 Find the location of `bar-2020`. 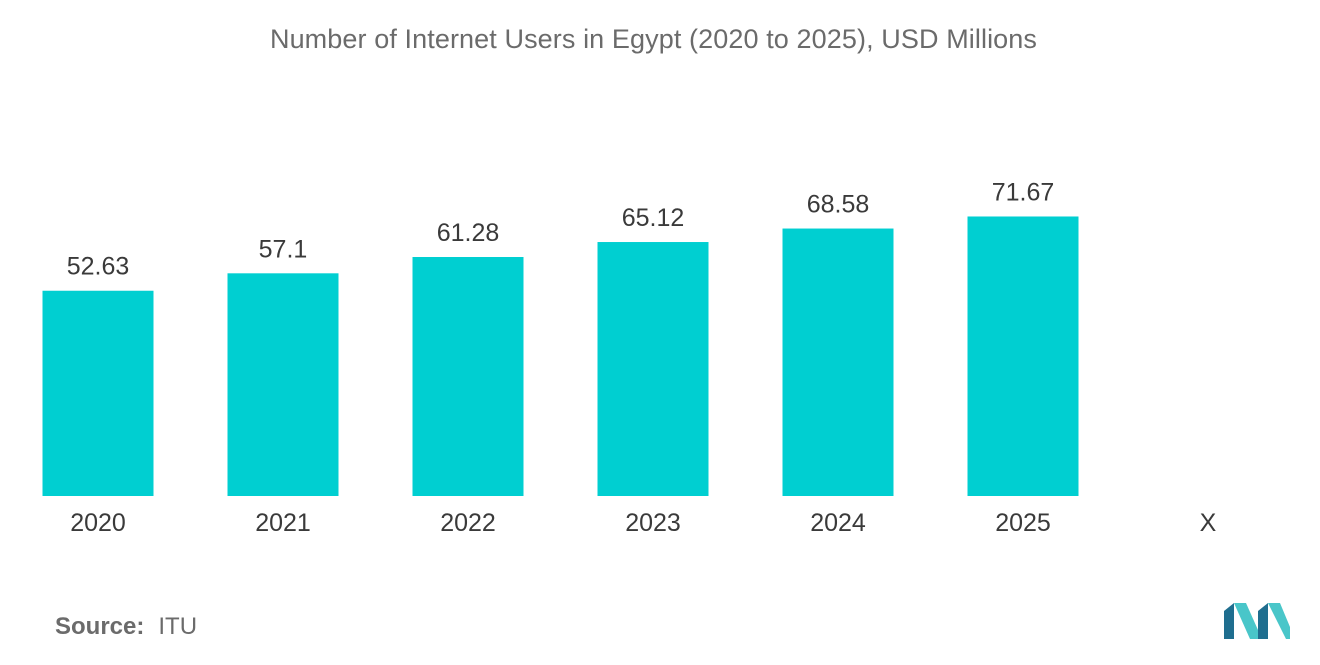

bar-2020 is located at coordinates (98, 393).